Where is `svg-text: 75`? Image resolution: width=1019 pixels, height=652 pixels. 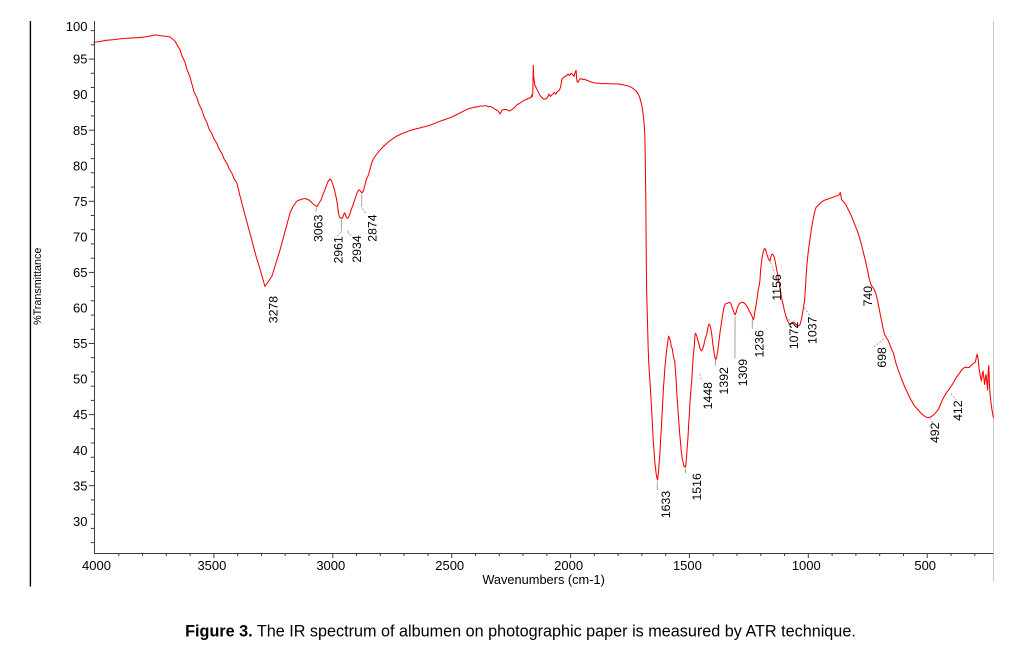 svg-text: 75 is located at coordinates (80, 201).